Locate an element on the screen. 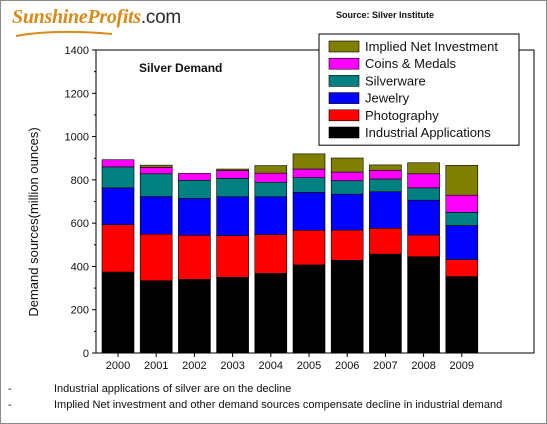 This screenshot has height=424, width=547. x-tick-label: 2005 is located at coordinates (309, 366).